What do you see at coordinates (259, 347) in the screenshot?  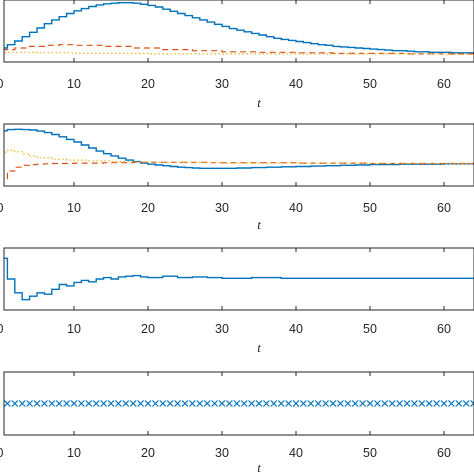 I see `panel-3-x-axis-label: t` at bounding box center [259, 347].